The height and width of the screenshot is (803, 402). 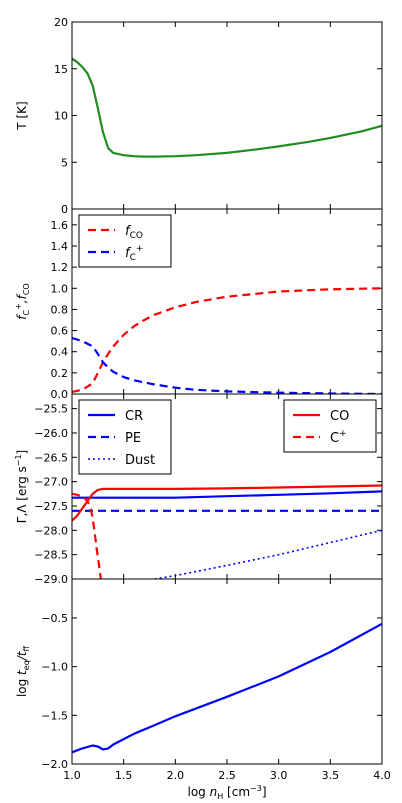 I want to click on legend-label: CO, so click(x=339, y=416).